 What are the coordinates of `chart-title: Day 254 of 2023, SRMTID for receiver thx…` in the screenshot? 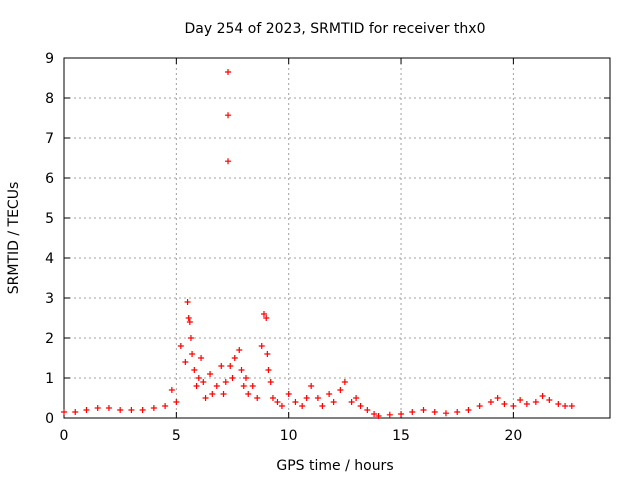 It's located at (335, 29).